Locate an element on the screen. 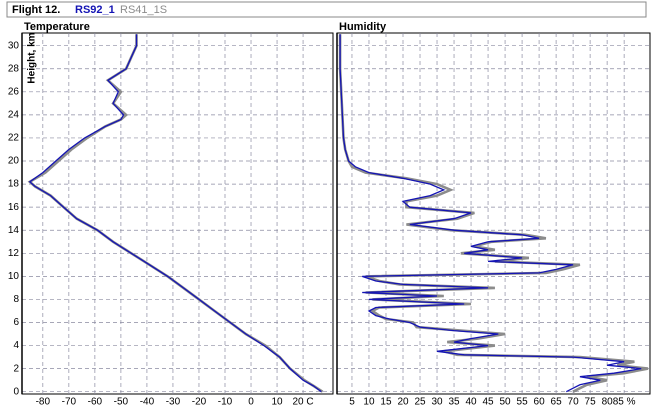 The width and height of the screenshot is (653, 408). x-tick-label: -30 is located at coordinates (173, 402).